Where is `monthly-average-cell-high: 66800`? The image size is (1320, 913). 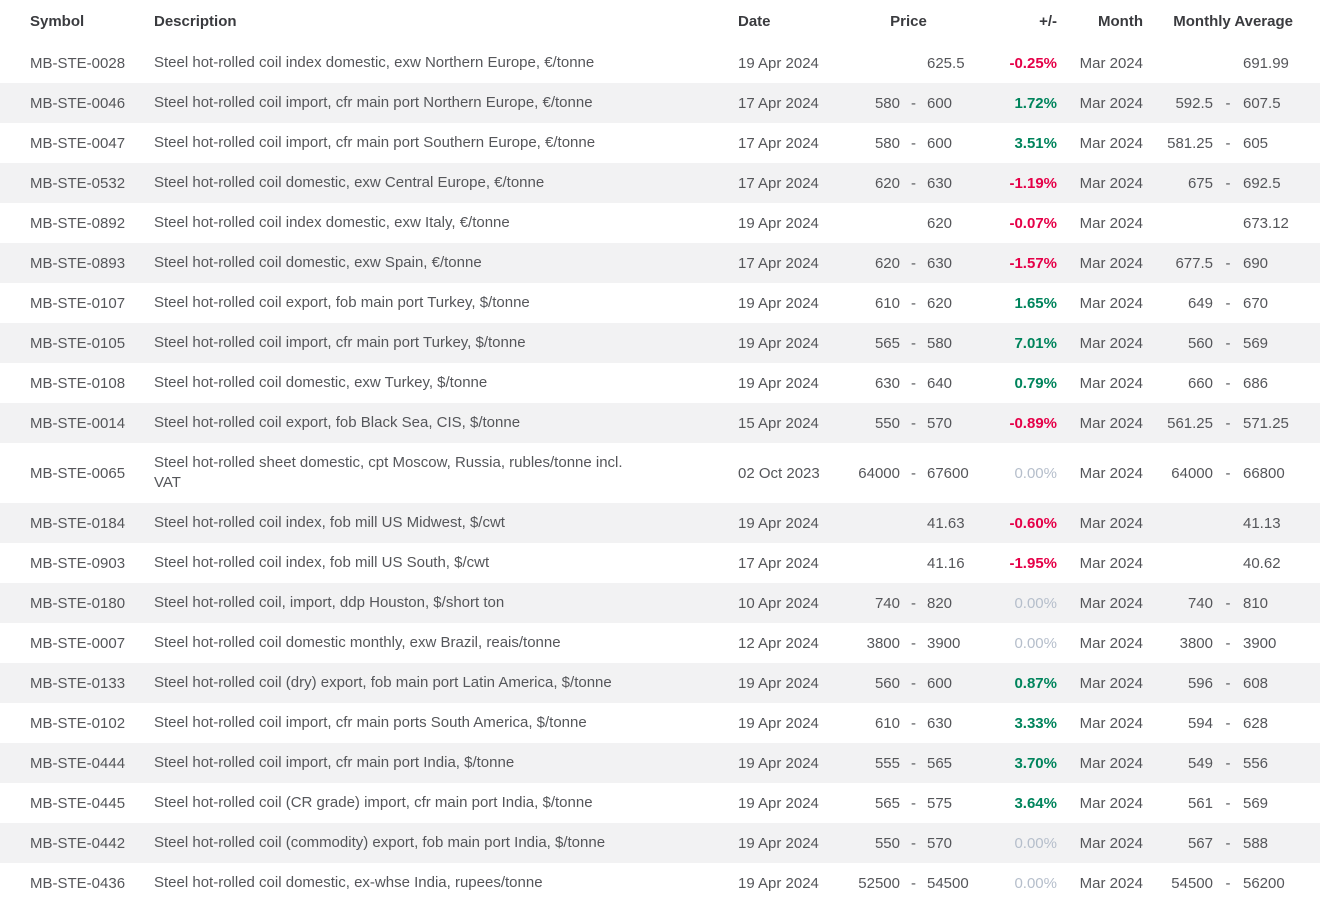 monthly-average-cell-high: 66800 is located at coordinates (1264, 473).